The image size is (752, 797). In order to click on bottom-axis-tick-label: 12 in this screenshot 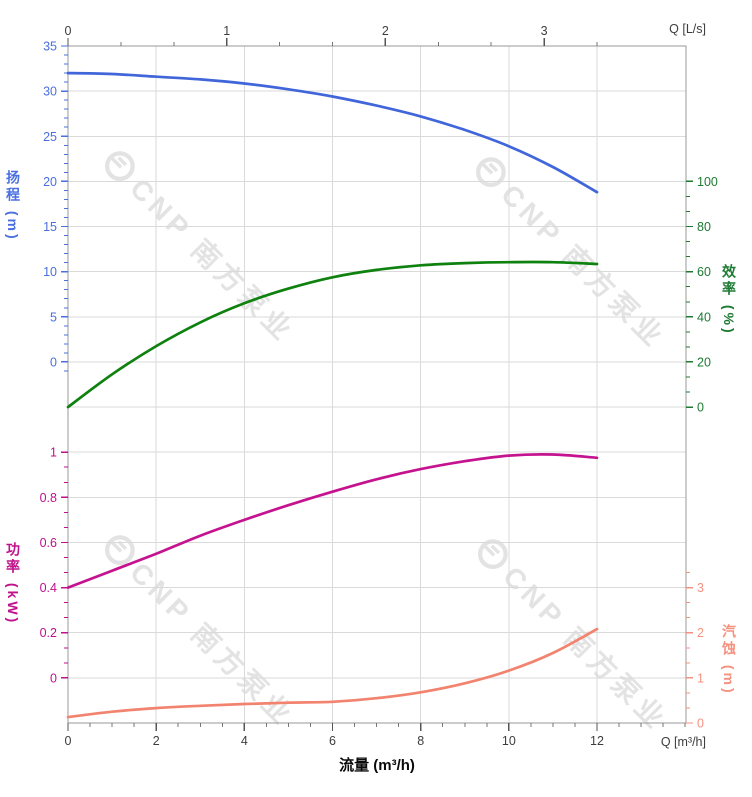, I will do `click(597, 741)`.